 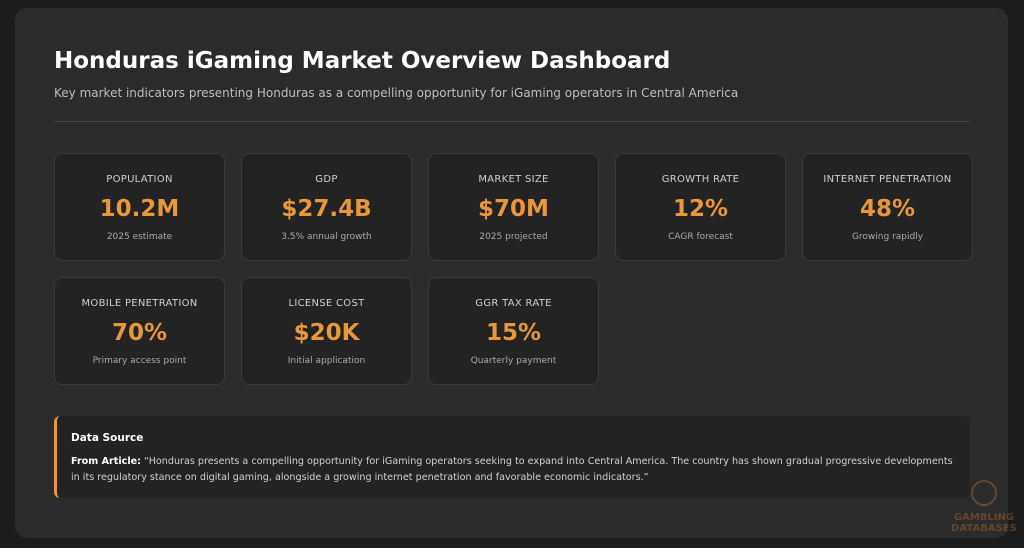 What do you see at coordinates (512, 121) in the screenshot?
I see `divider` at bounding box center [512, 121].